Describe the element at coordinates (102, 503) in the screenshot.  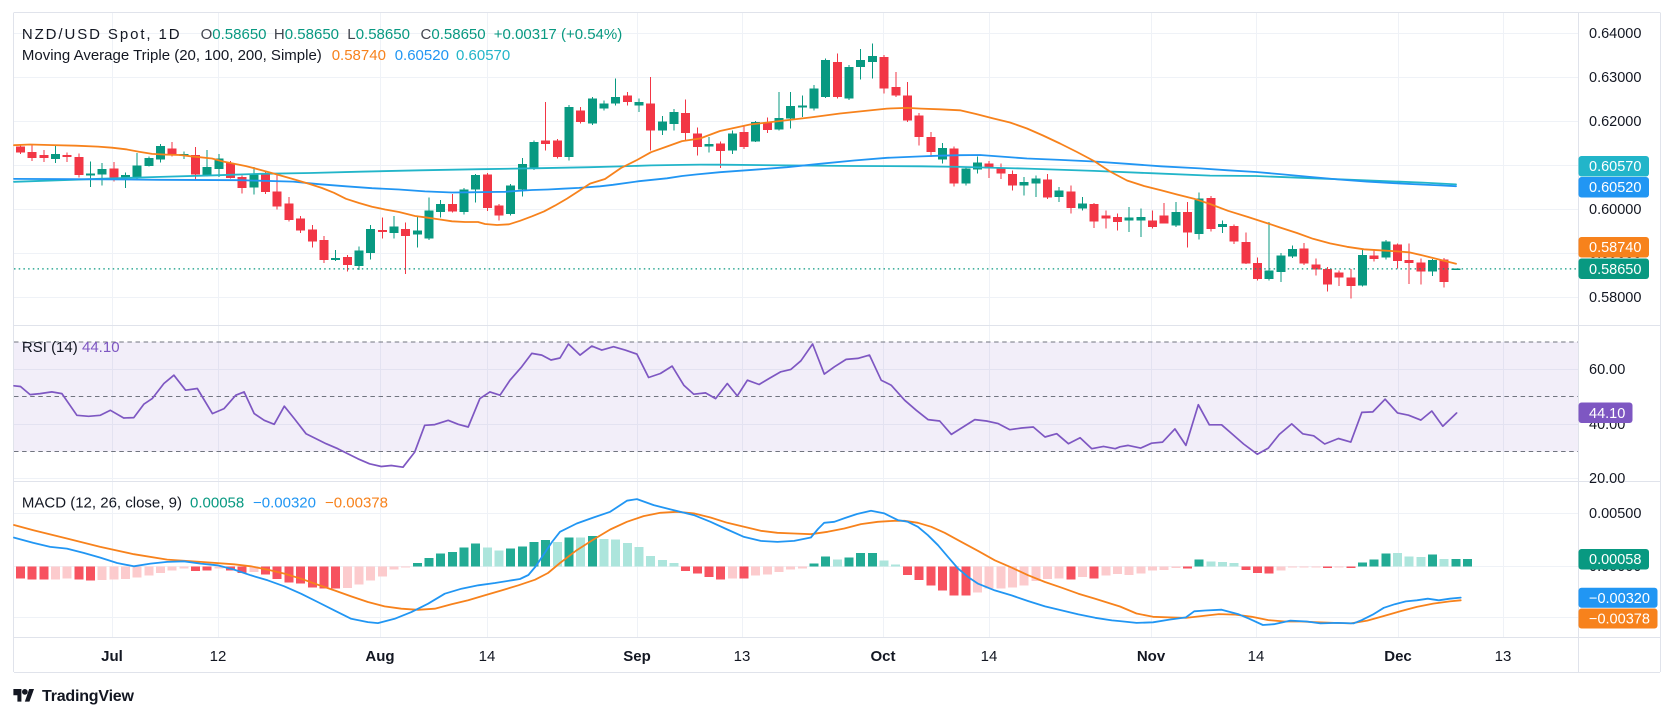
I see `svg-text: MACD (12, 26, close, 9)` at that location.